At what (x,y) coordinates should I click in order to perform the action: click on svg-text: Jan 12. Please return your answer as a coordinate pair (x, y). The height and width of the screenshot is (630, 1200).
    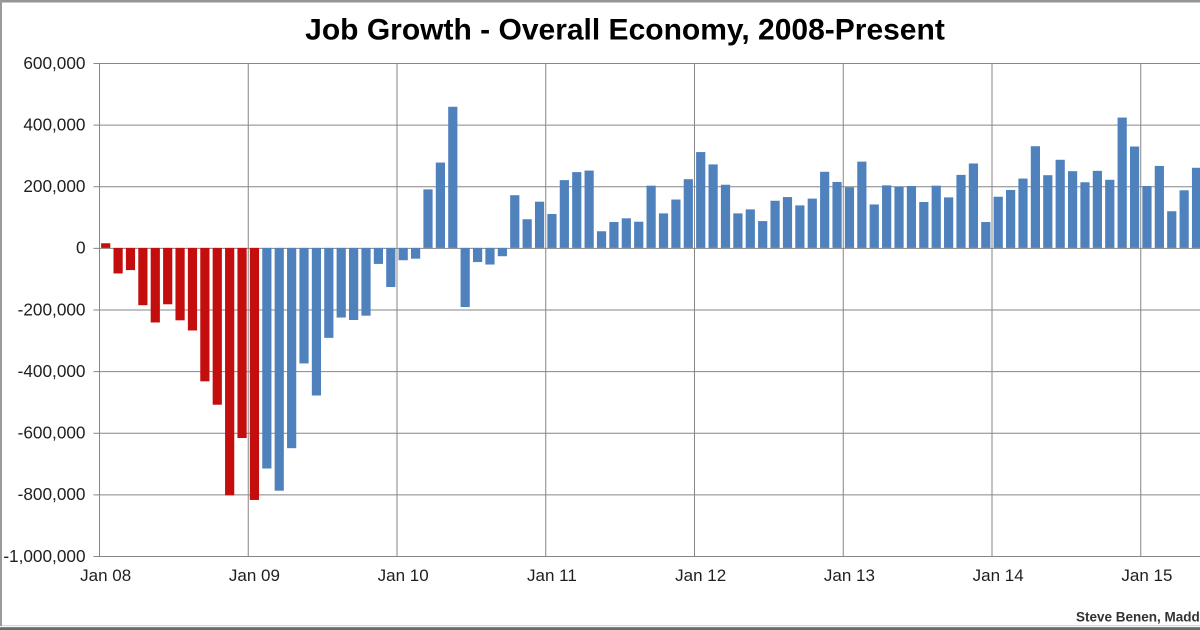
    Looking at the image, I should click on (700, 575).